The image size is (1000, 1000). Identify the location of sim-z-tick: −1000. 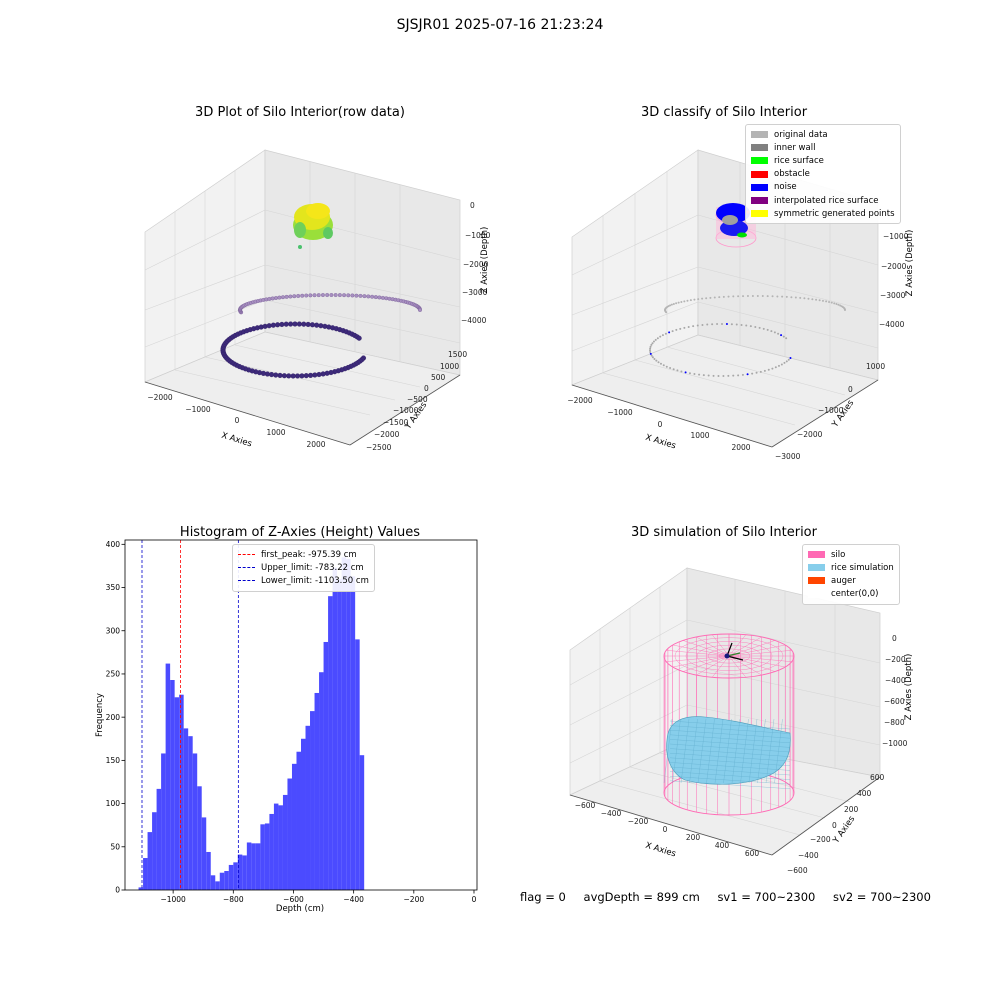
(895, 743).